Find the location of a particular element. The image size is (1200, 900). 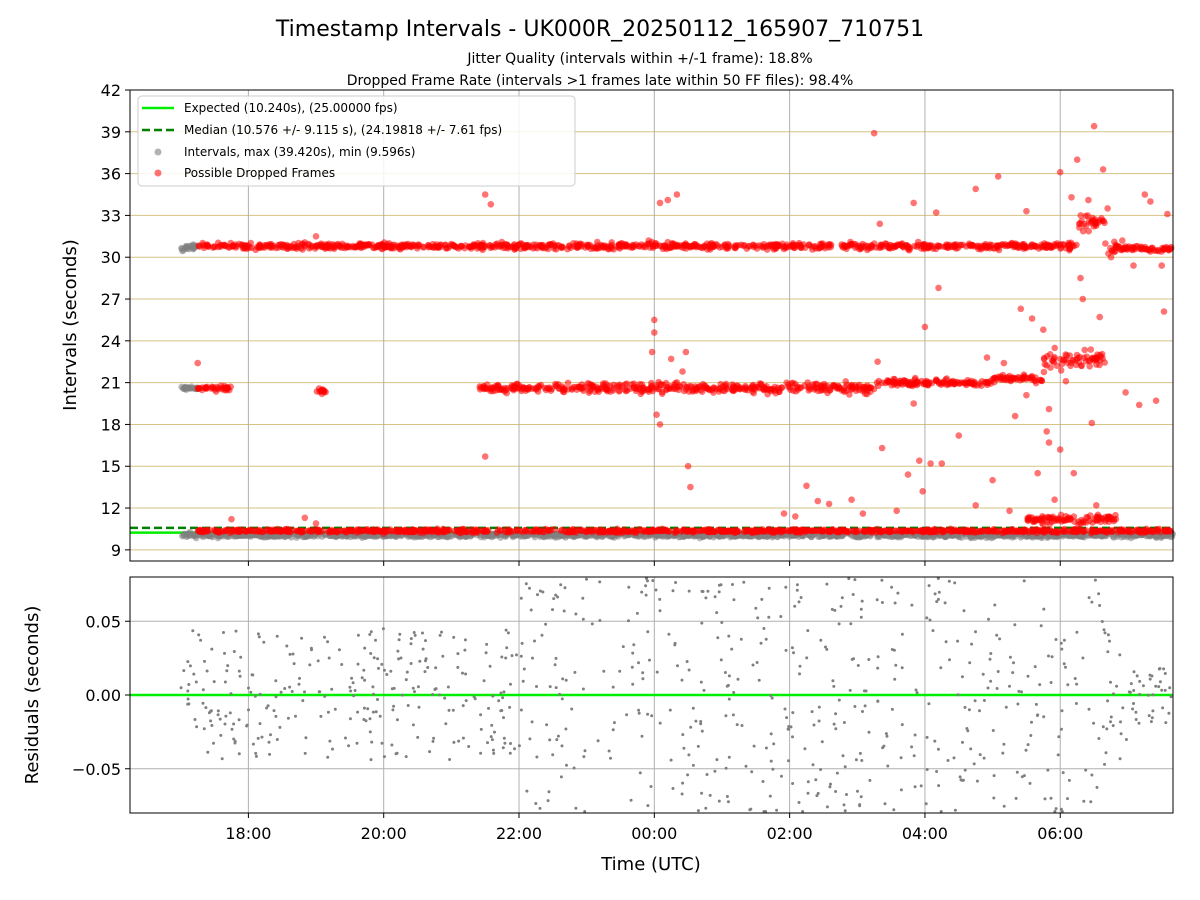

y-tick-label: 21 is located at coordinates (111, 383).